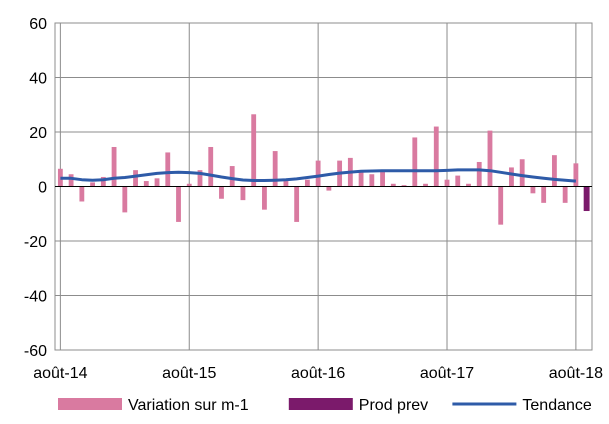 This screenshot has width=609, height=424. Describe the element at coordinates (35, 351) in the screenshot. I see `y-tick-label: -60` at that location.